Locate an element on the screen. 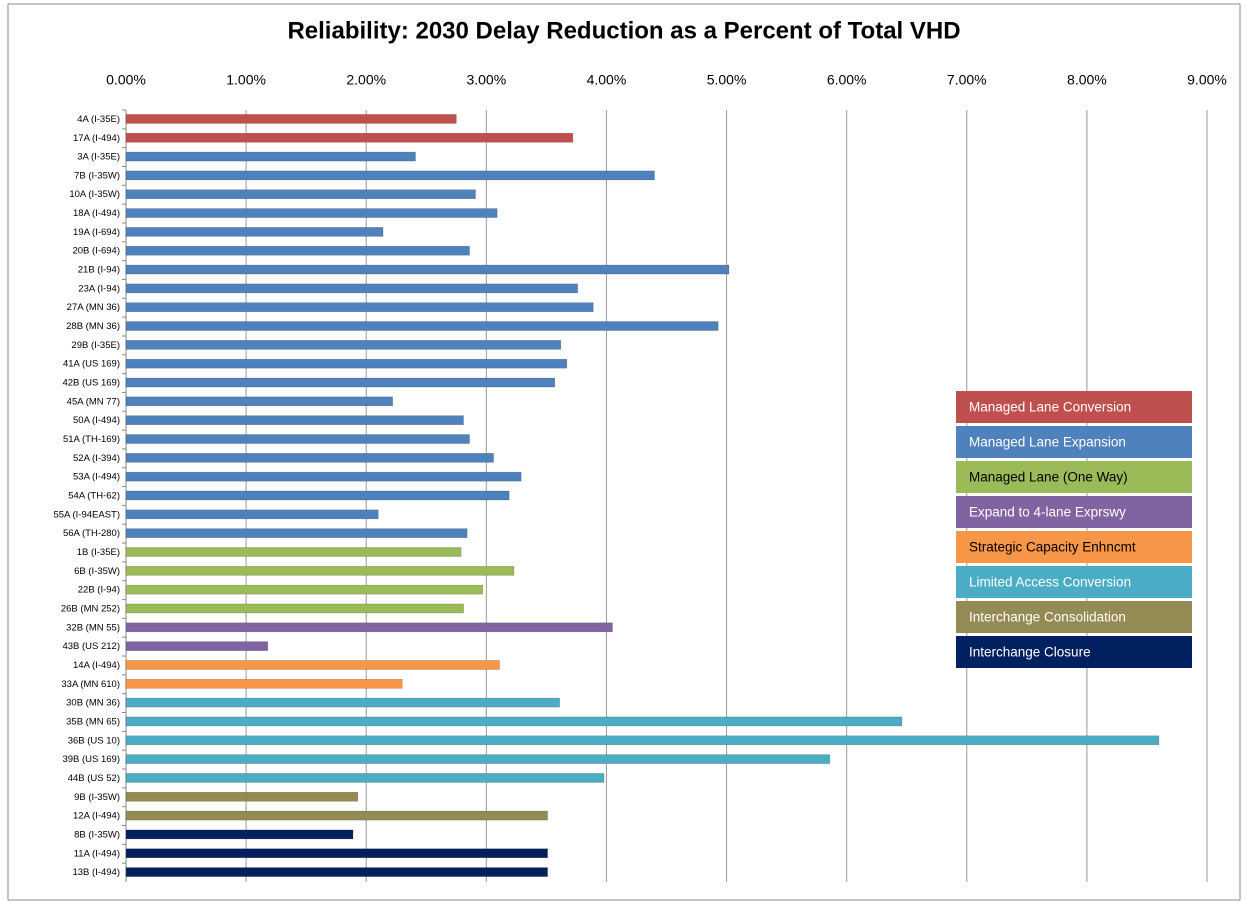 Image resolution: width=1249 pixels, height=905 pixels. y-tick-label: 30B (MN 36) is located at coordinates (93, 703).